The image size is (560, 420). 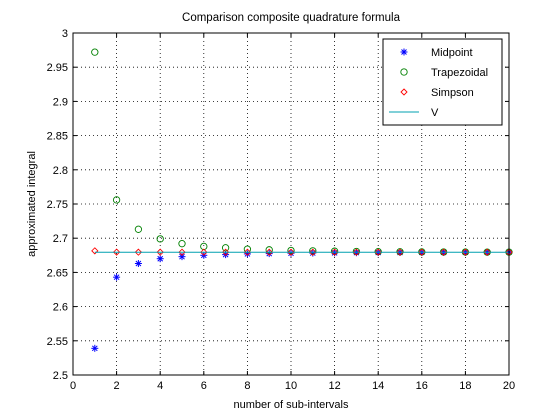 What do you see at coordinates (247, 386) in the screenshot?
I see `x-tick-label: 8` at bounding box center [247, 386].